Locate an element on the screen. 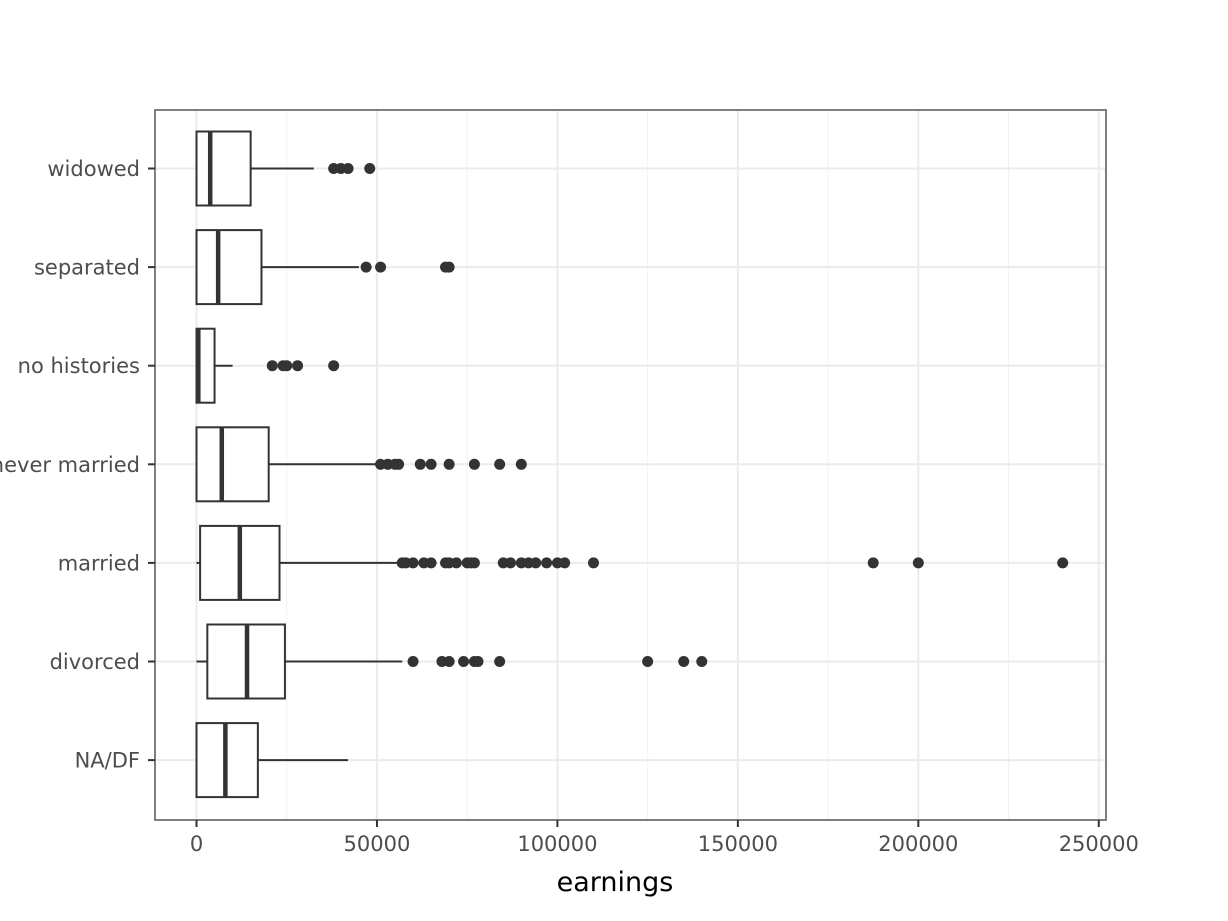  box-no-histories is located at coordinates (267, 365).